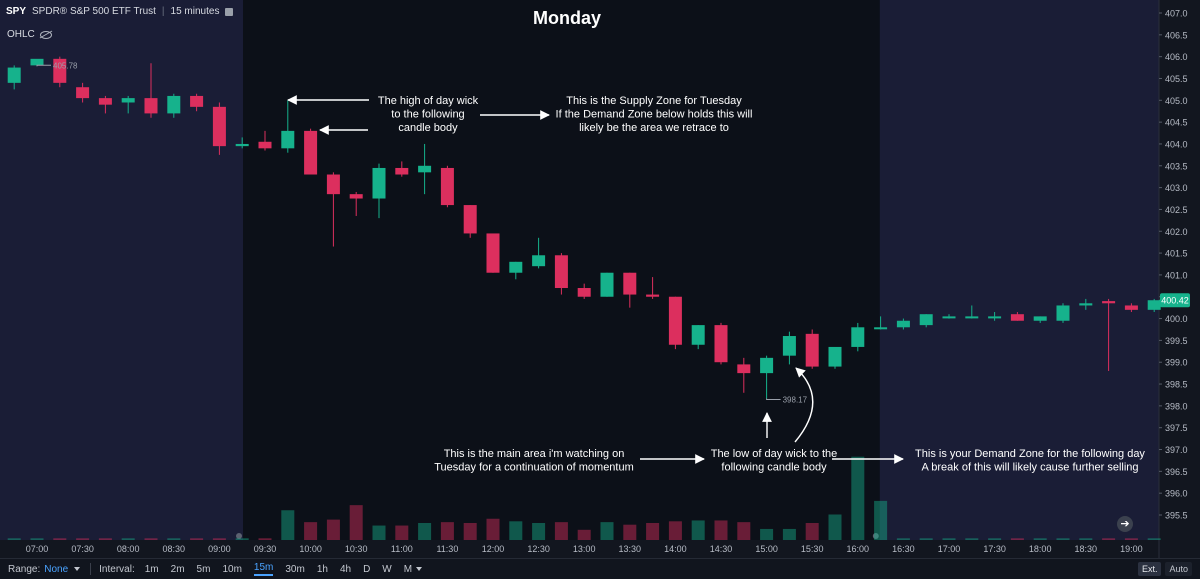  What do you see at coordinates (367, 569) in the screenshot?
I see `interval-button-d: D` at bounding box center [367, 569].